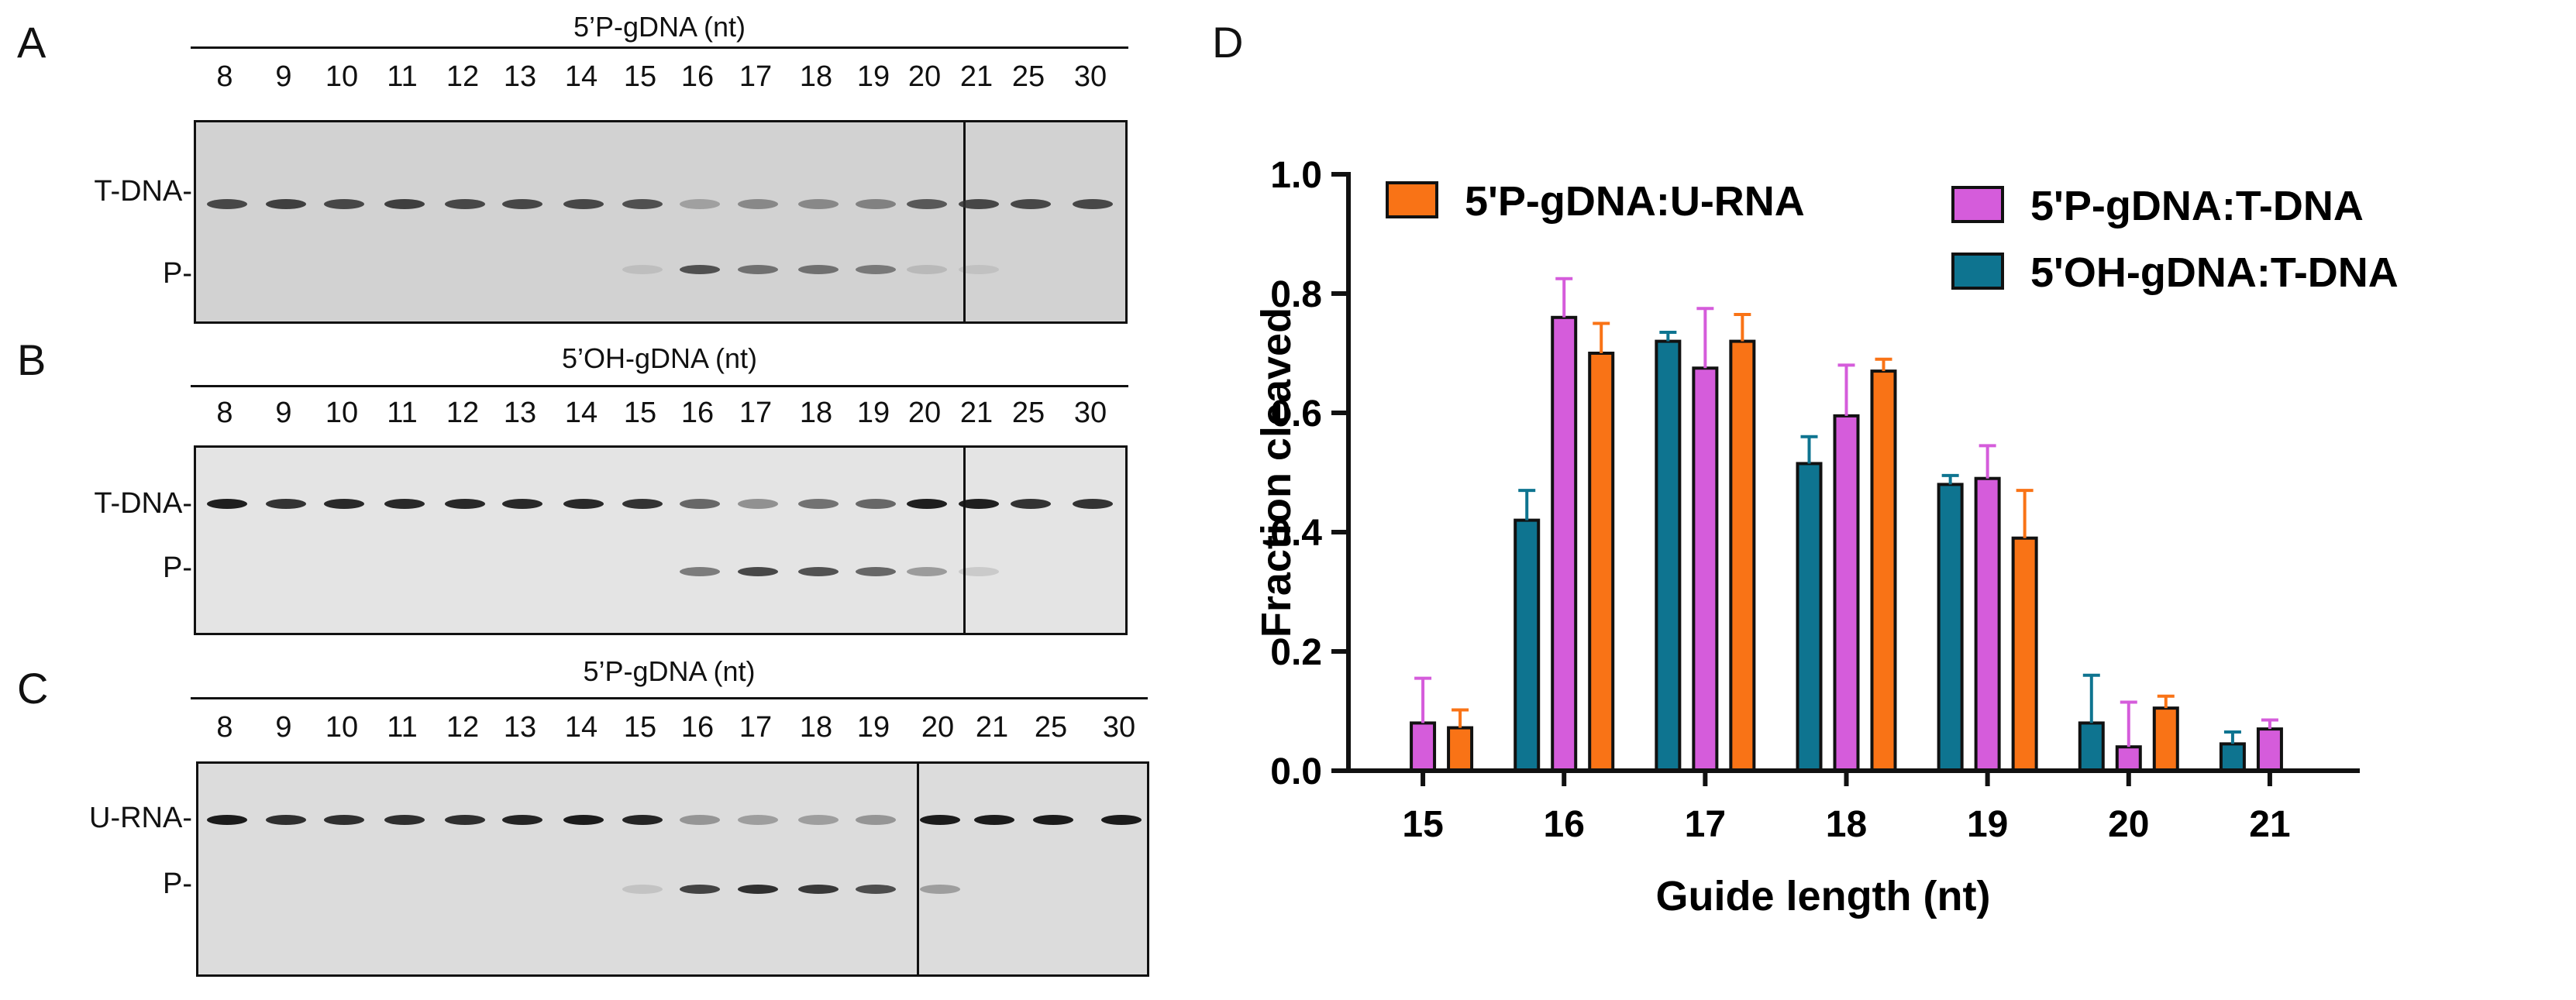 Image resolution: width=2576 pixels, height=1000 pixels. What do you see at coordinates (143, 191) in the screenshot?
I see `panel-a-target-label: T-DNA-` at bounding box center [143, 191].